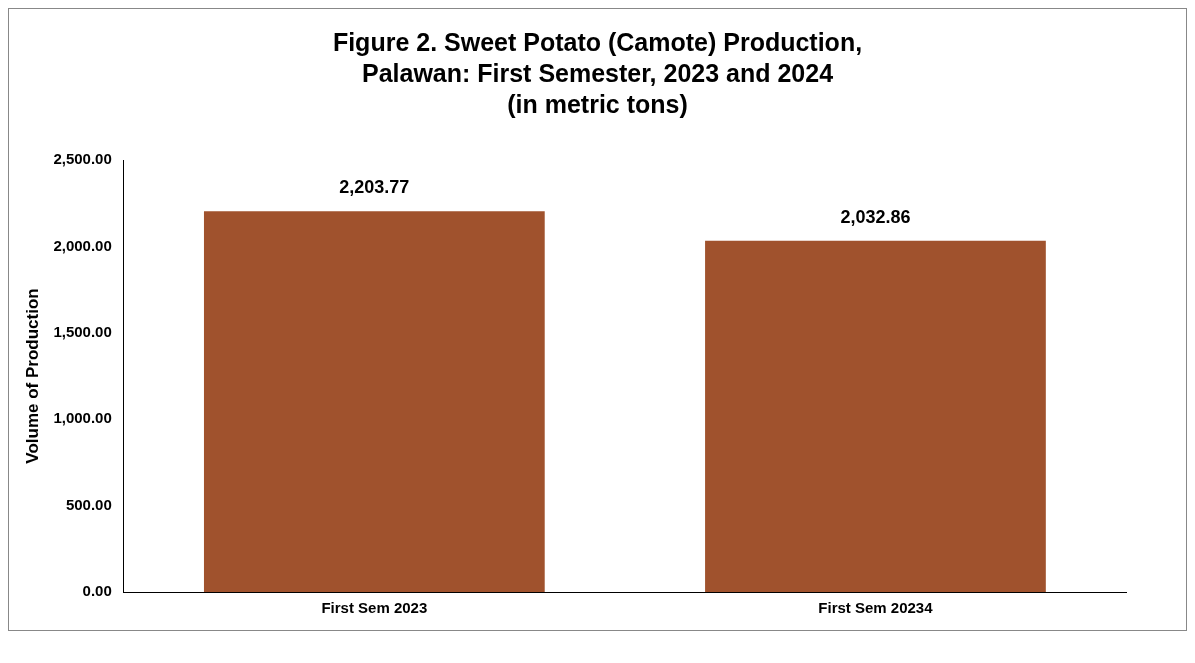 This screenshot has height=663, width=1195. I want to click on y-tick-label: 1,500.00, so click(82, 331).